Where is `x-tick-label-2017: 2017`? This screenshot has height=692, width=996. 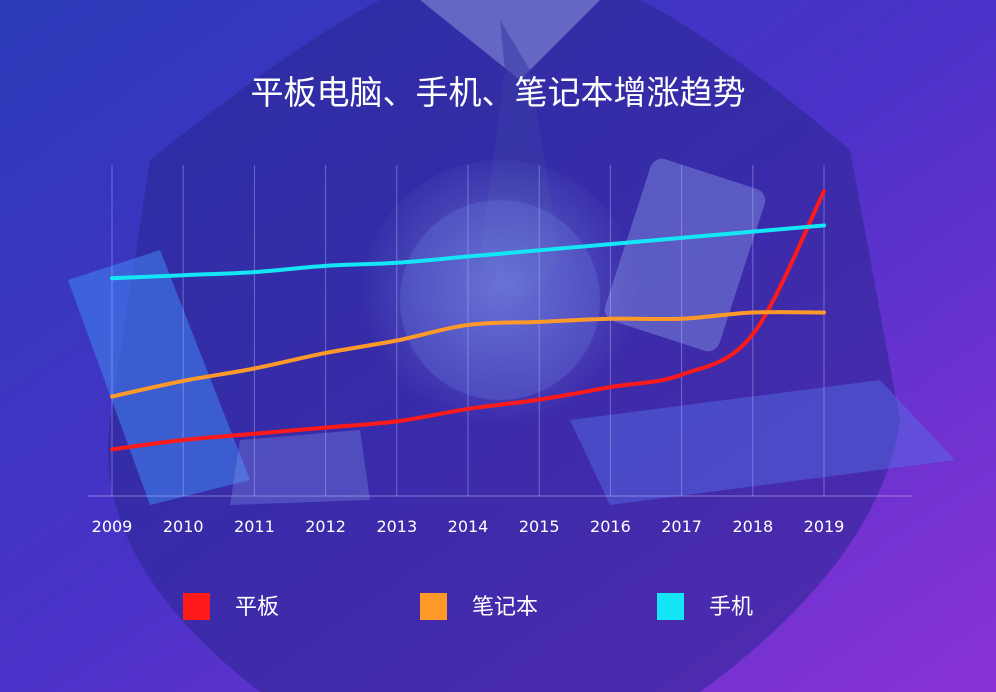 x-tick-label-2017: 2017 is located at coordinates (681, 526).